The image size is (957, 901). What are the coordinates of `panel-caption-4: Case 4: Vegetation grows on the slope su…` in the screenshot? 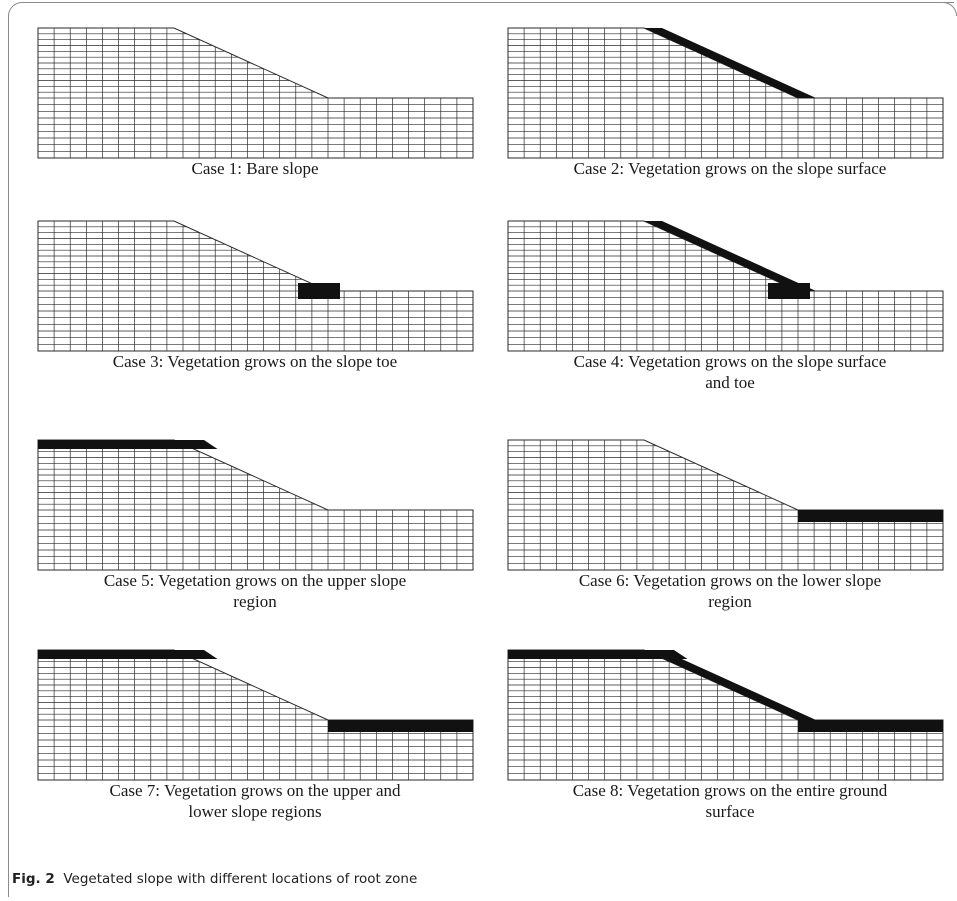 It's located at (730, 372).